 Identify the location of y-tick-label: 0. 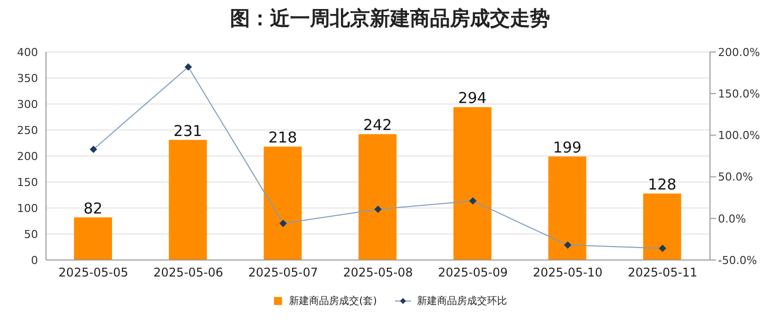
(34, 260).